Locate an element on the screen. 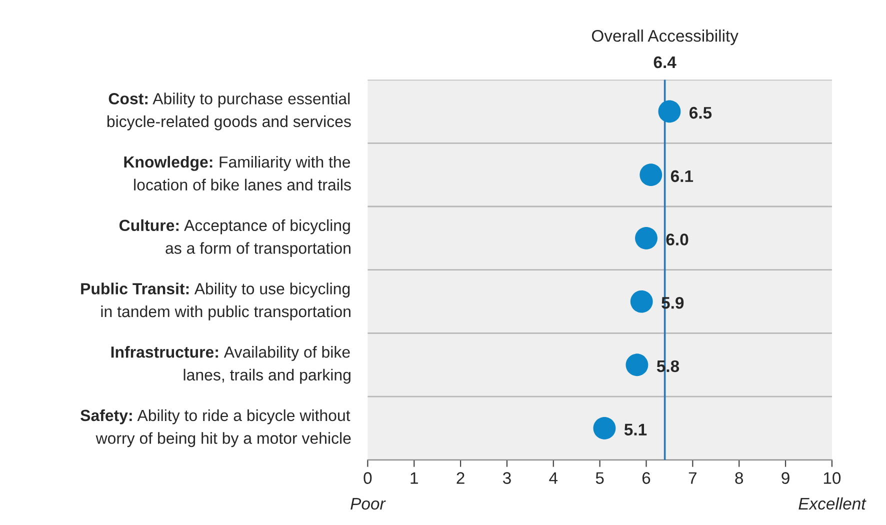 This screenshot has width=886, height=525. x-tick-label: 8 is located at coordinates (739, 478).